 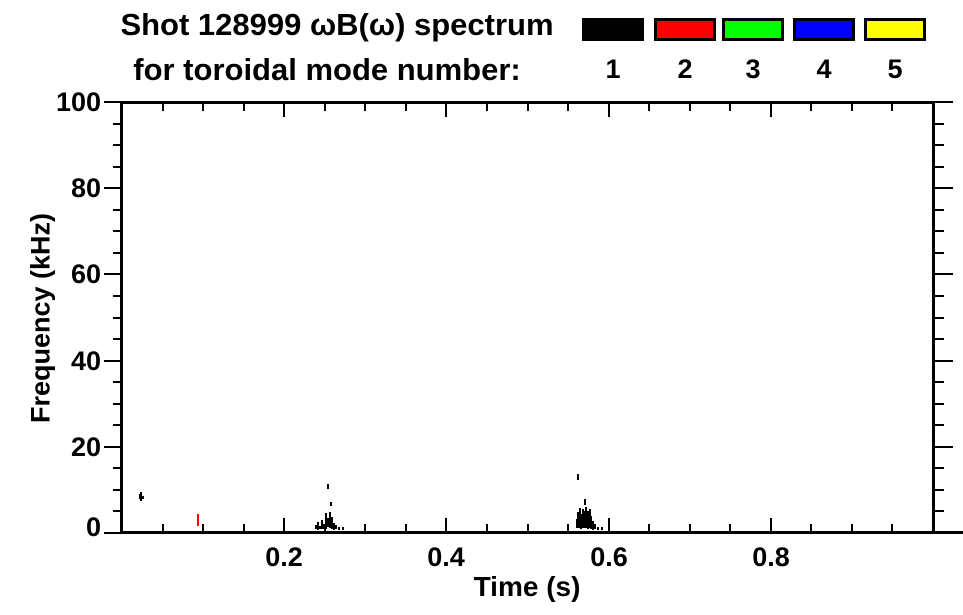 I want to click on x-tick-label-0.4: 0.4, so click(x=446, y=557).